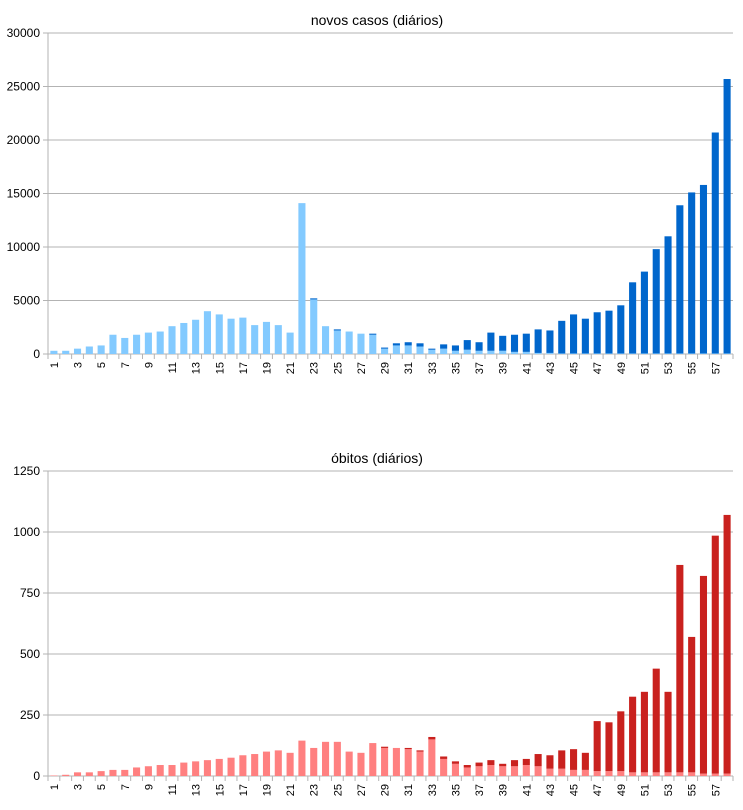 The width and height of the screenshot is (743, 810). What do you see at coordinates (409, 790) in the screenshot?
I see `deaths-x-tick-label: 31` at bounding box center [409, 790].